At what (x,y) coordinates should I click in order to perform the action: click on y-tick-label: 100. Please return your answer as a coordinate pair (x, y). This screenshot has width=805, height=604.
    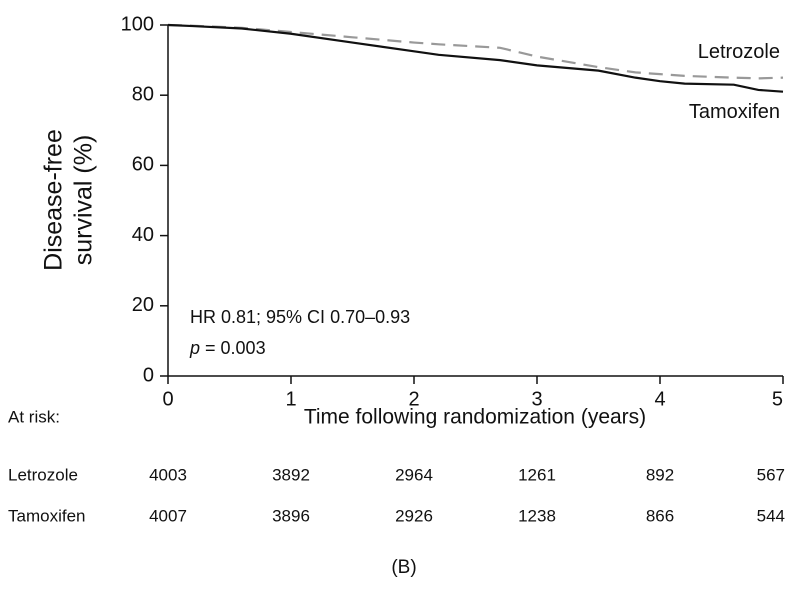
    Looking at the image, I should click on (137, 24).